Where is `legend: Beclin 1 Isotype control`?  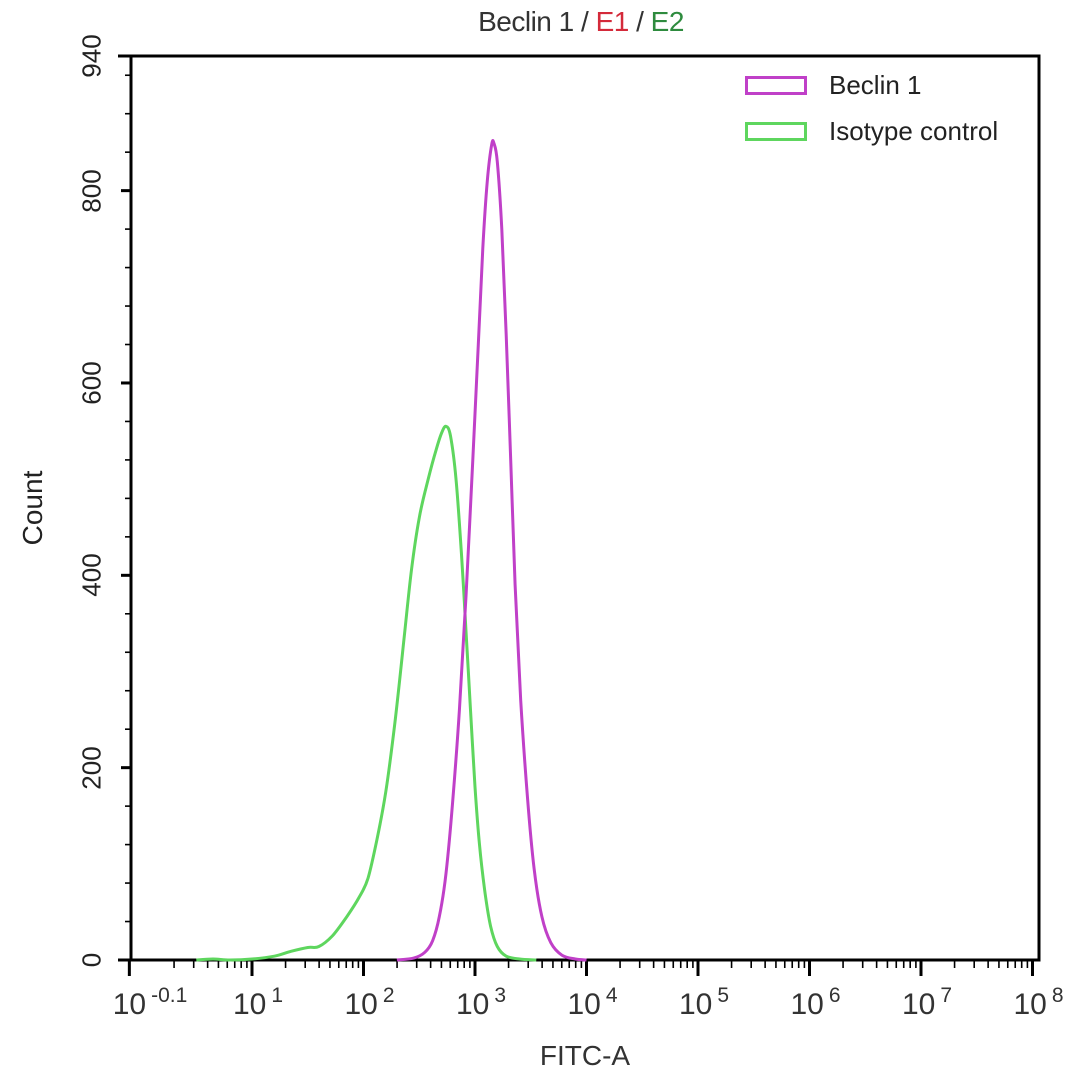 legend: Beclin 1 Isotype control is located at coordinates (866, 108).